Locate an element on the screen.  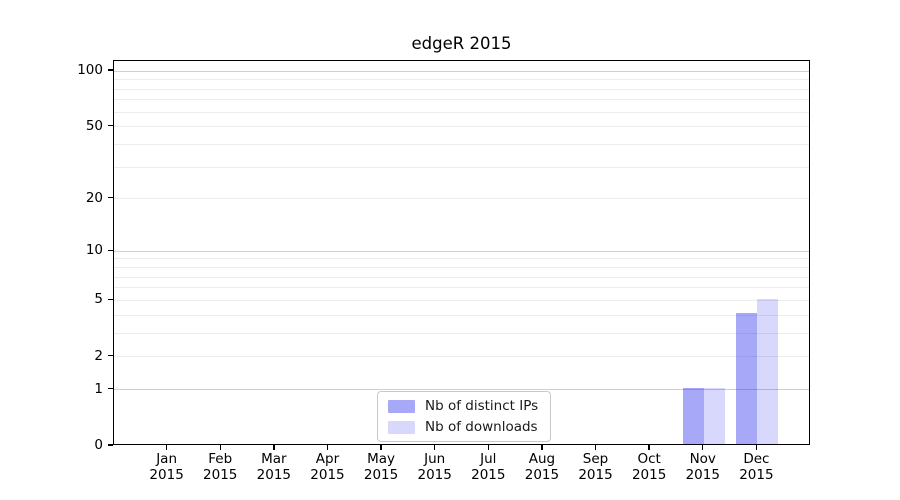
x-tick-label-aug: Aug 2015 is located at coordinates (542, 467).